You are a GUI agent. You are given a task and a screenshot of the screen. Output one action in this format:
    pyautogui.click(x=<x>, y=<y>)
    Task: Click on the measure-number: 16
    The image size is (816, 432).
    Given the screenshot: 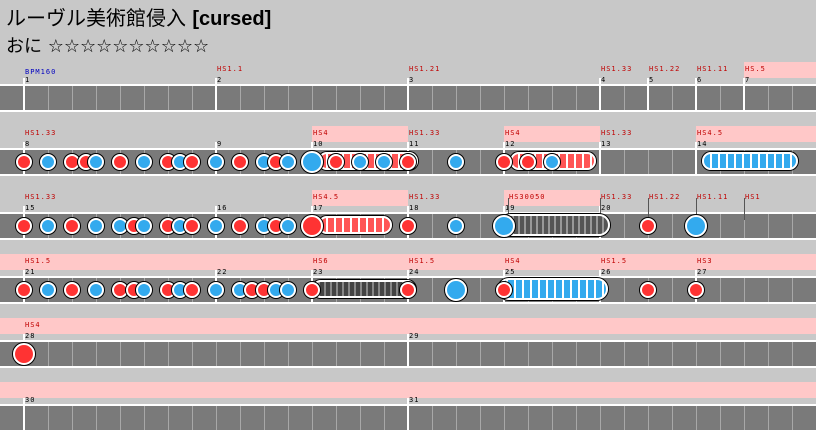 What is the action you would take?
    pyautogui.click(x=222, y=208)
    